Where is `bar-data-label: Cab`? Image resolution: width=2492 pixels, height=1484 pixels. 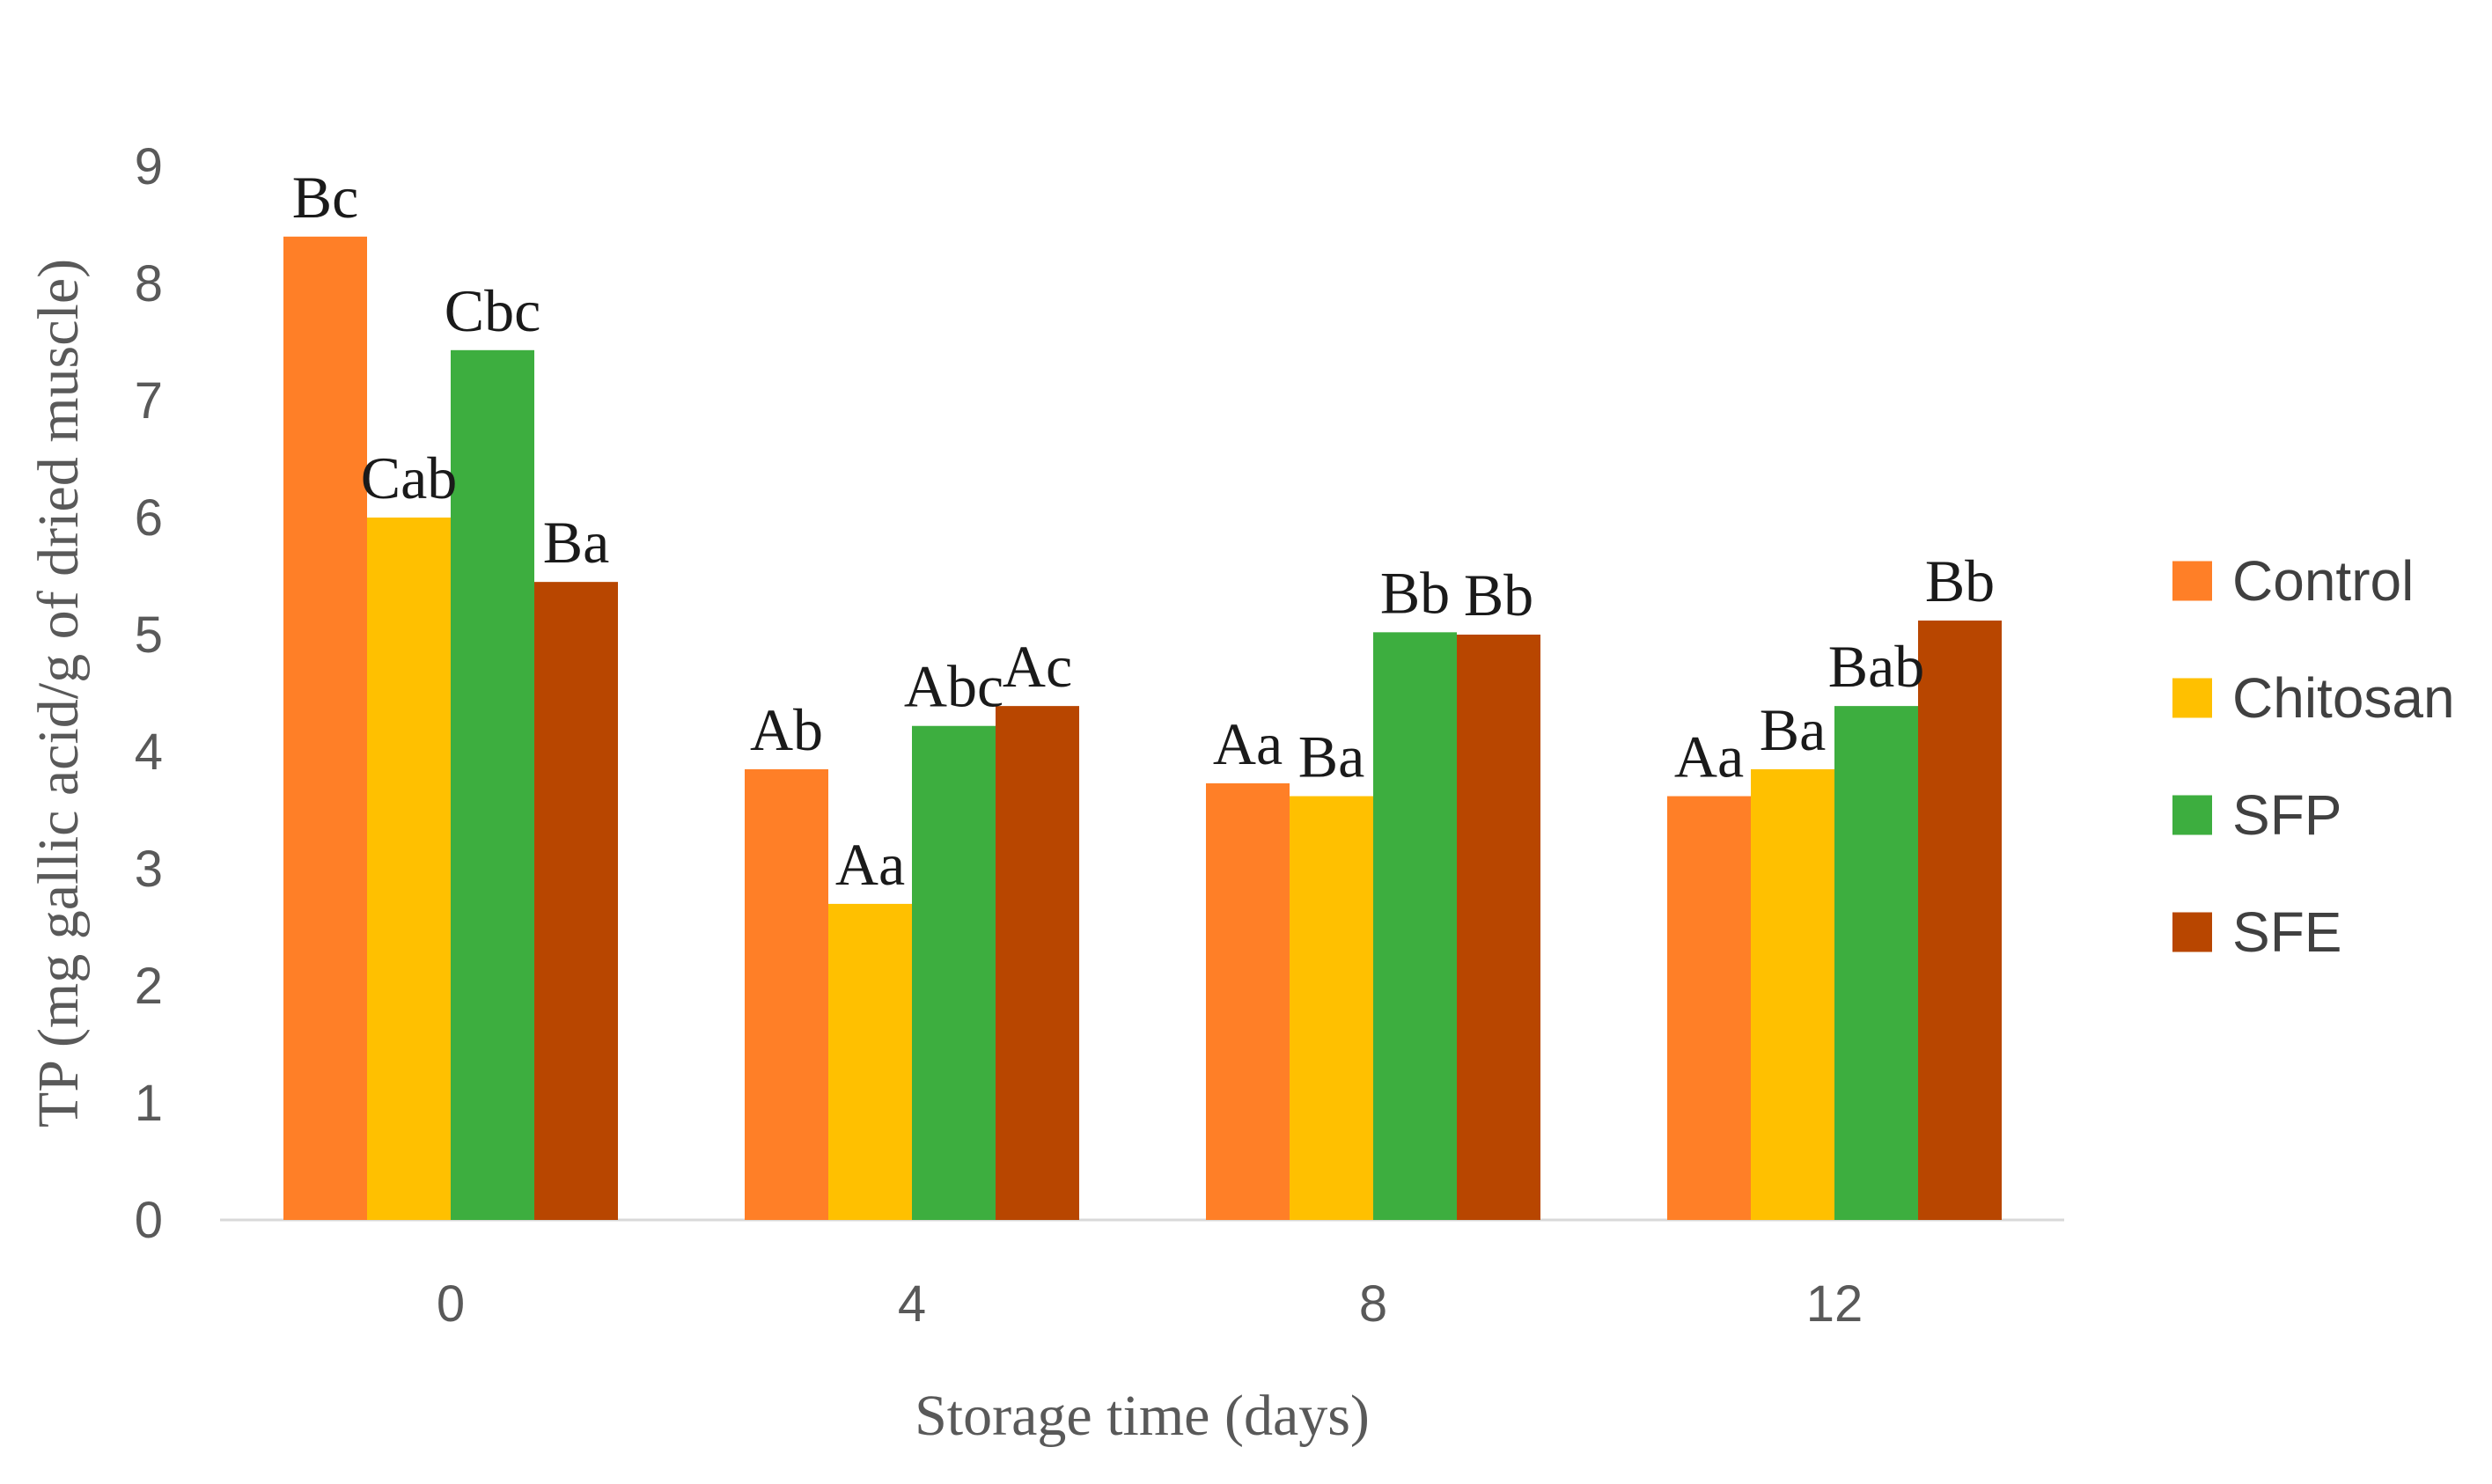
bar-data-label: Cab is located at coordinates (410, 477).